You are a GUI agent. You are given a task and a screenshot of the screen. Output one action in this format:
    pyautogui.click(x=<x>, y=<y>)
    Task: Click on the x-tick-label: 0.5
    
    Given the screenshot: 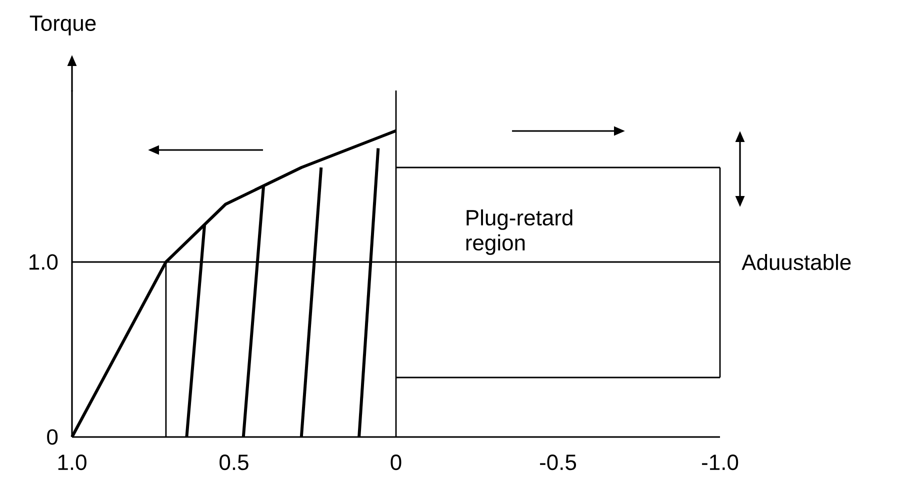 What is the action you would take?
    pyautogui.click(x=234, y=462)
    